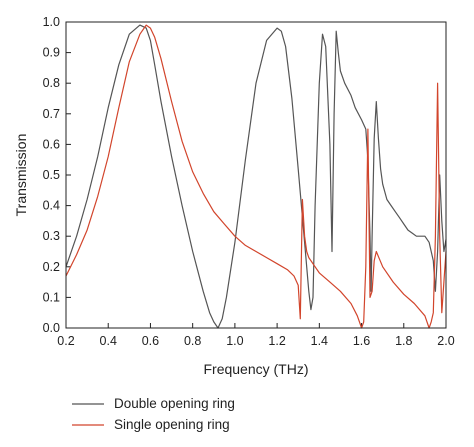 The image size is (474, 447). Describe the element at coordinates (234, 341) in the screenshot. I see `x-tick-label: 1.0` at that location.